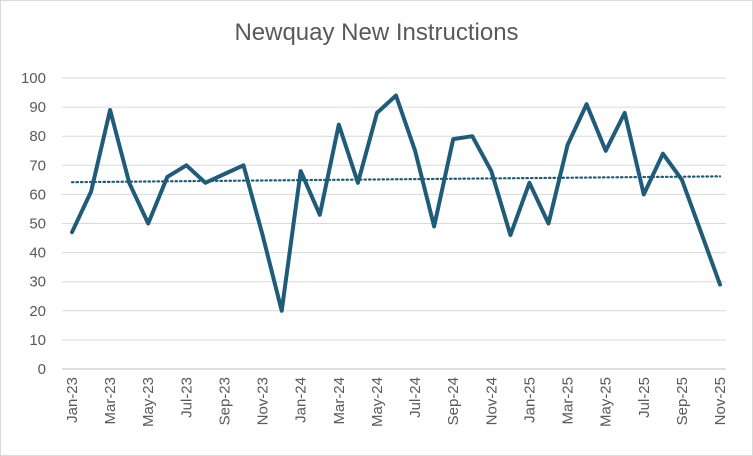  Describe the element at coordinates (606, 402) in the screenshot. I see `x-tick-label: May-25` at that location.